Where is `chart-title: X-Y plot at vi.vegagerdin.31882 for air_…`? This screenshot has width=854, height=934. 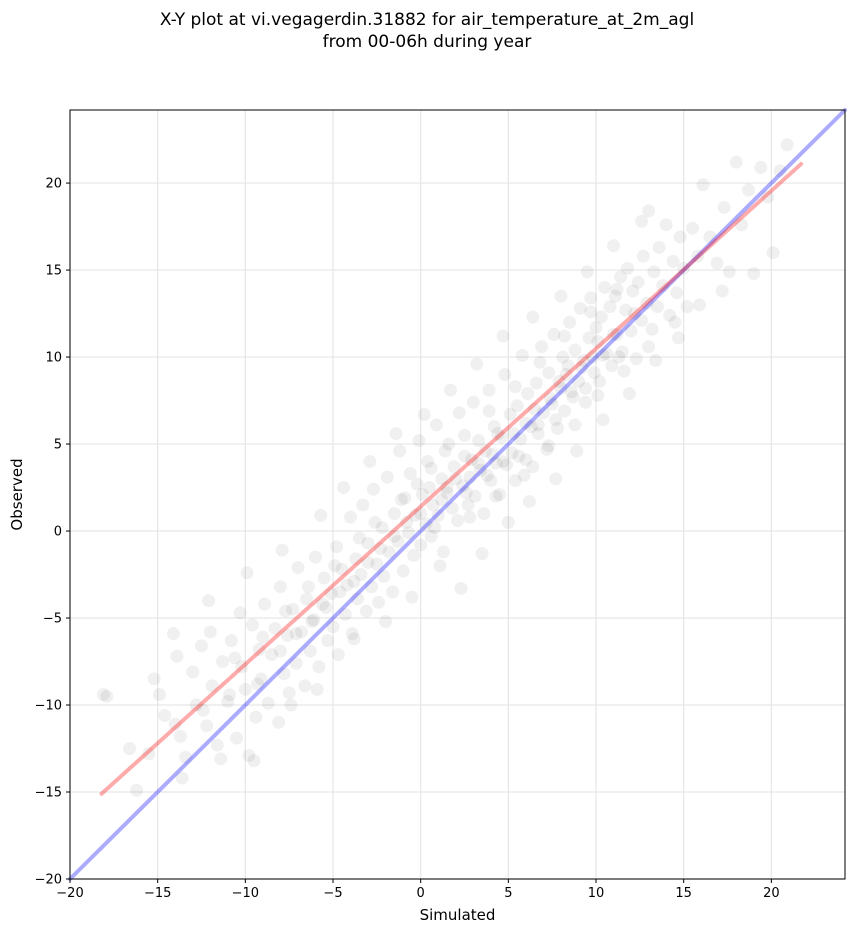 chart-title: X-Y plot at vi.vegagerdin.31882 for air_… is located at coordinates (427, 20).